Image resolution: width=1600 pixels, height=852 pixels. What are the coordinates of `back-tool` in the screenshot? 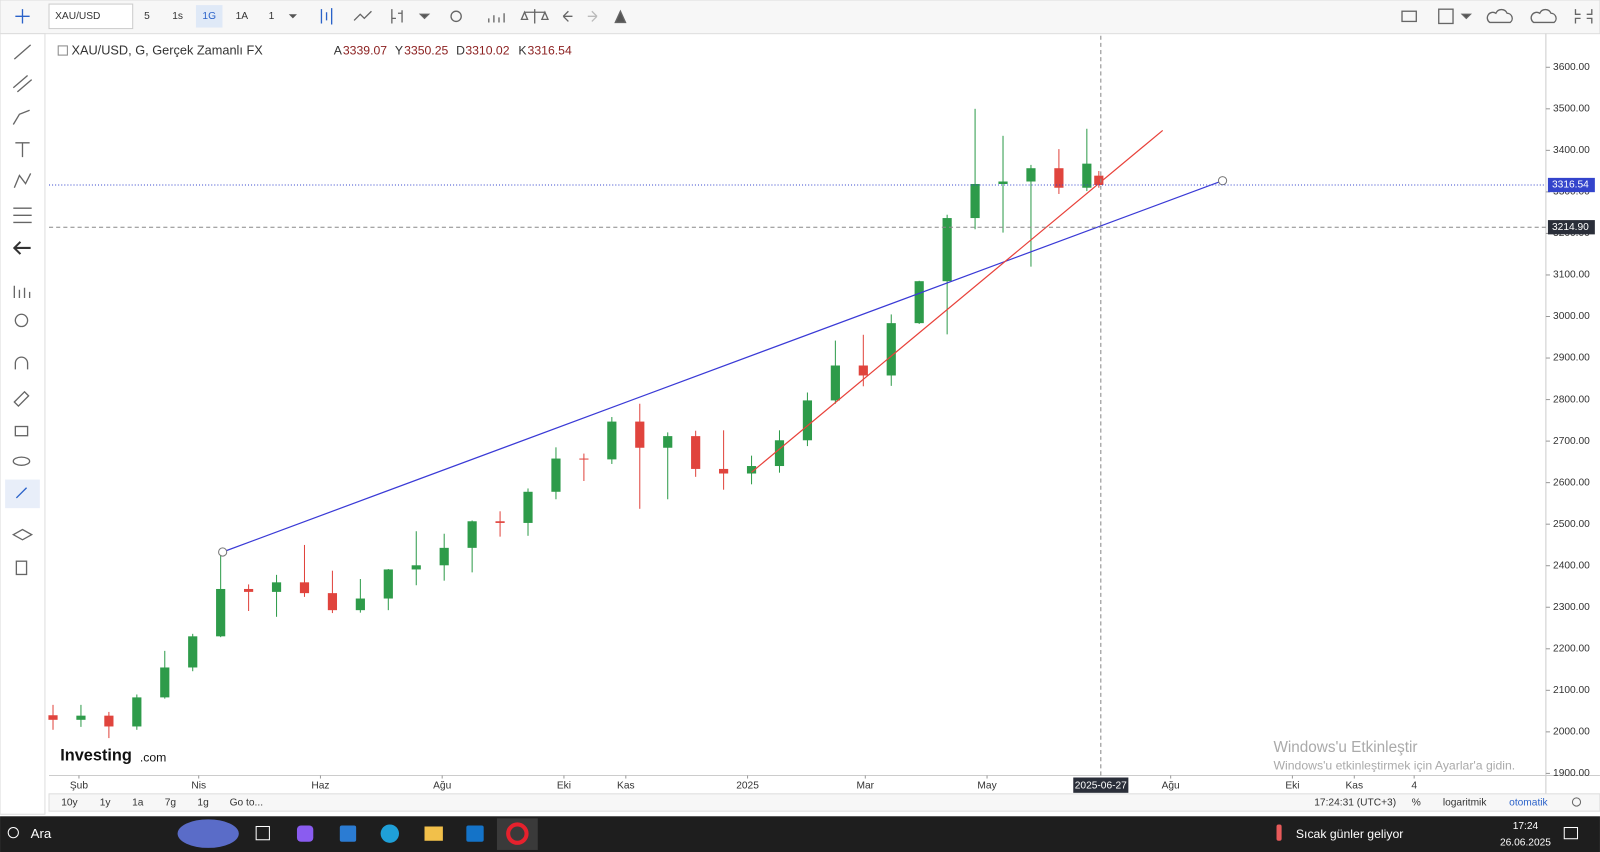 It's located at (21, 248).